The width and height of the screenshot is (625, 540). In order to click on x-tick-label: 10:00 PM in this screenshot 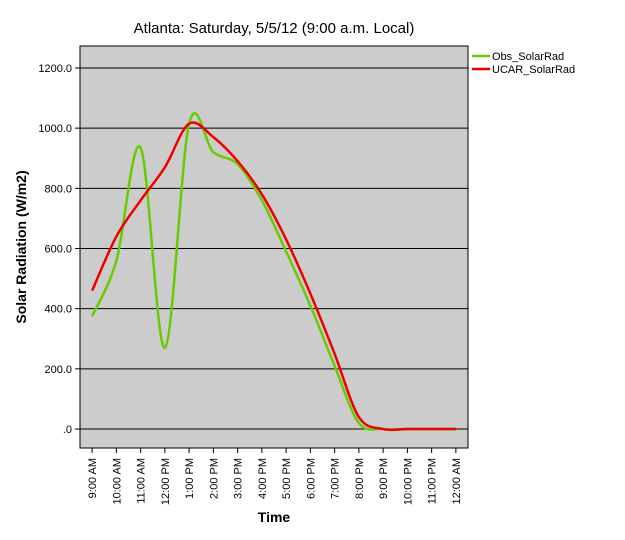, I will do `click(408, 481)`.